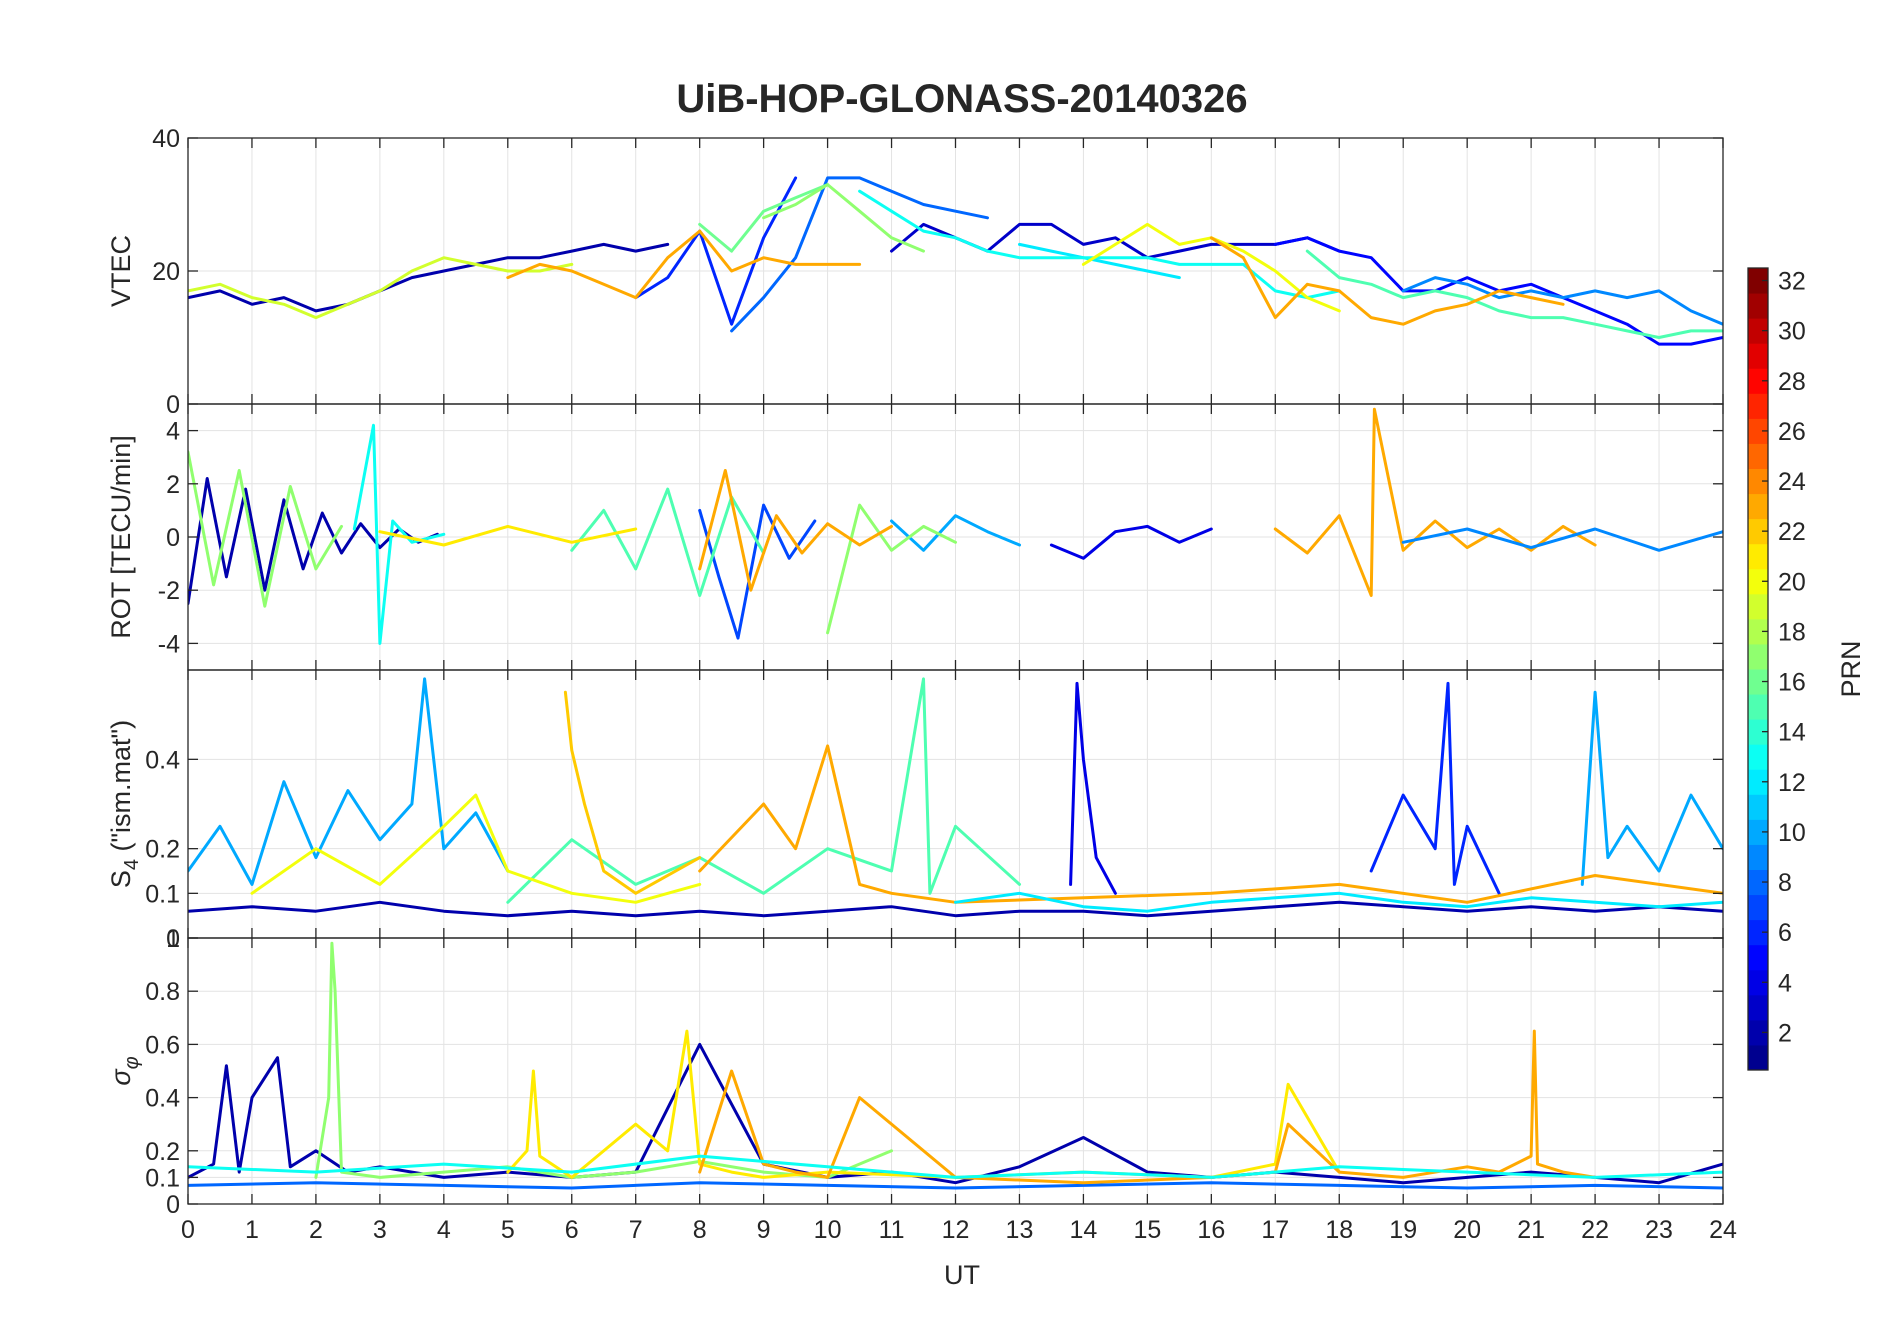  What do you see at coordinates (1792, 532) in the screenshot?
I see `colorbar-tick-label: 22` at bounding box center [1792, 532].